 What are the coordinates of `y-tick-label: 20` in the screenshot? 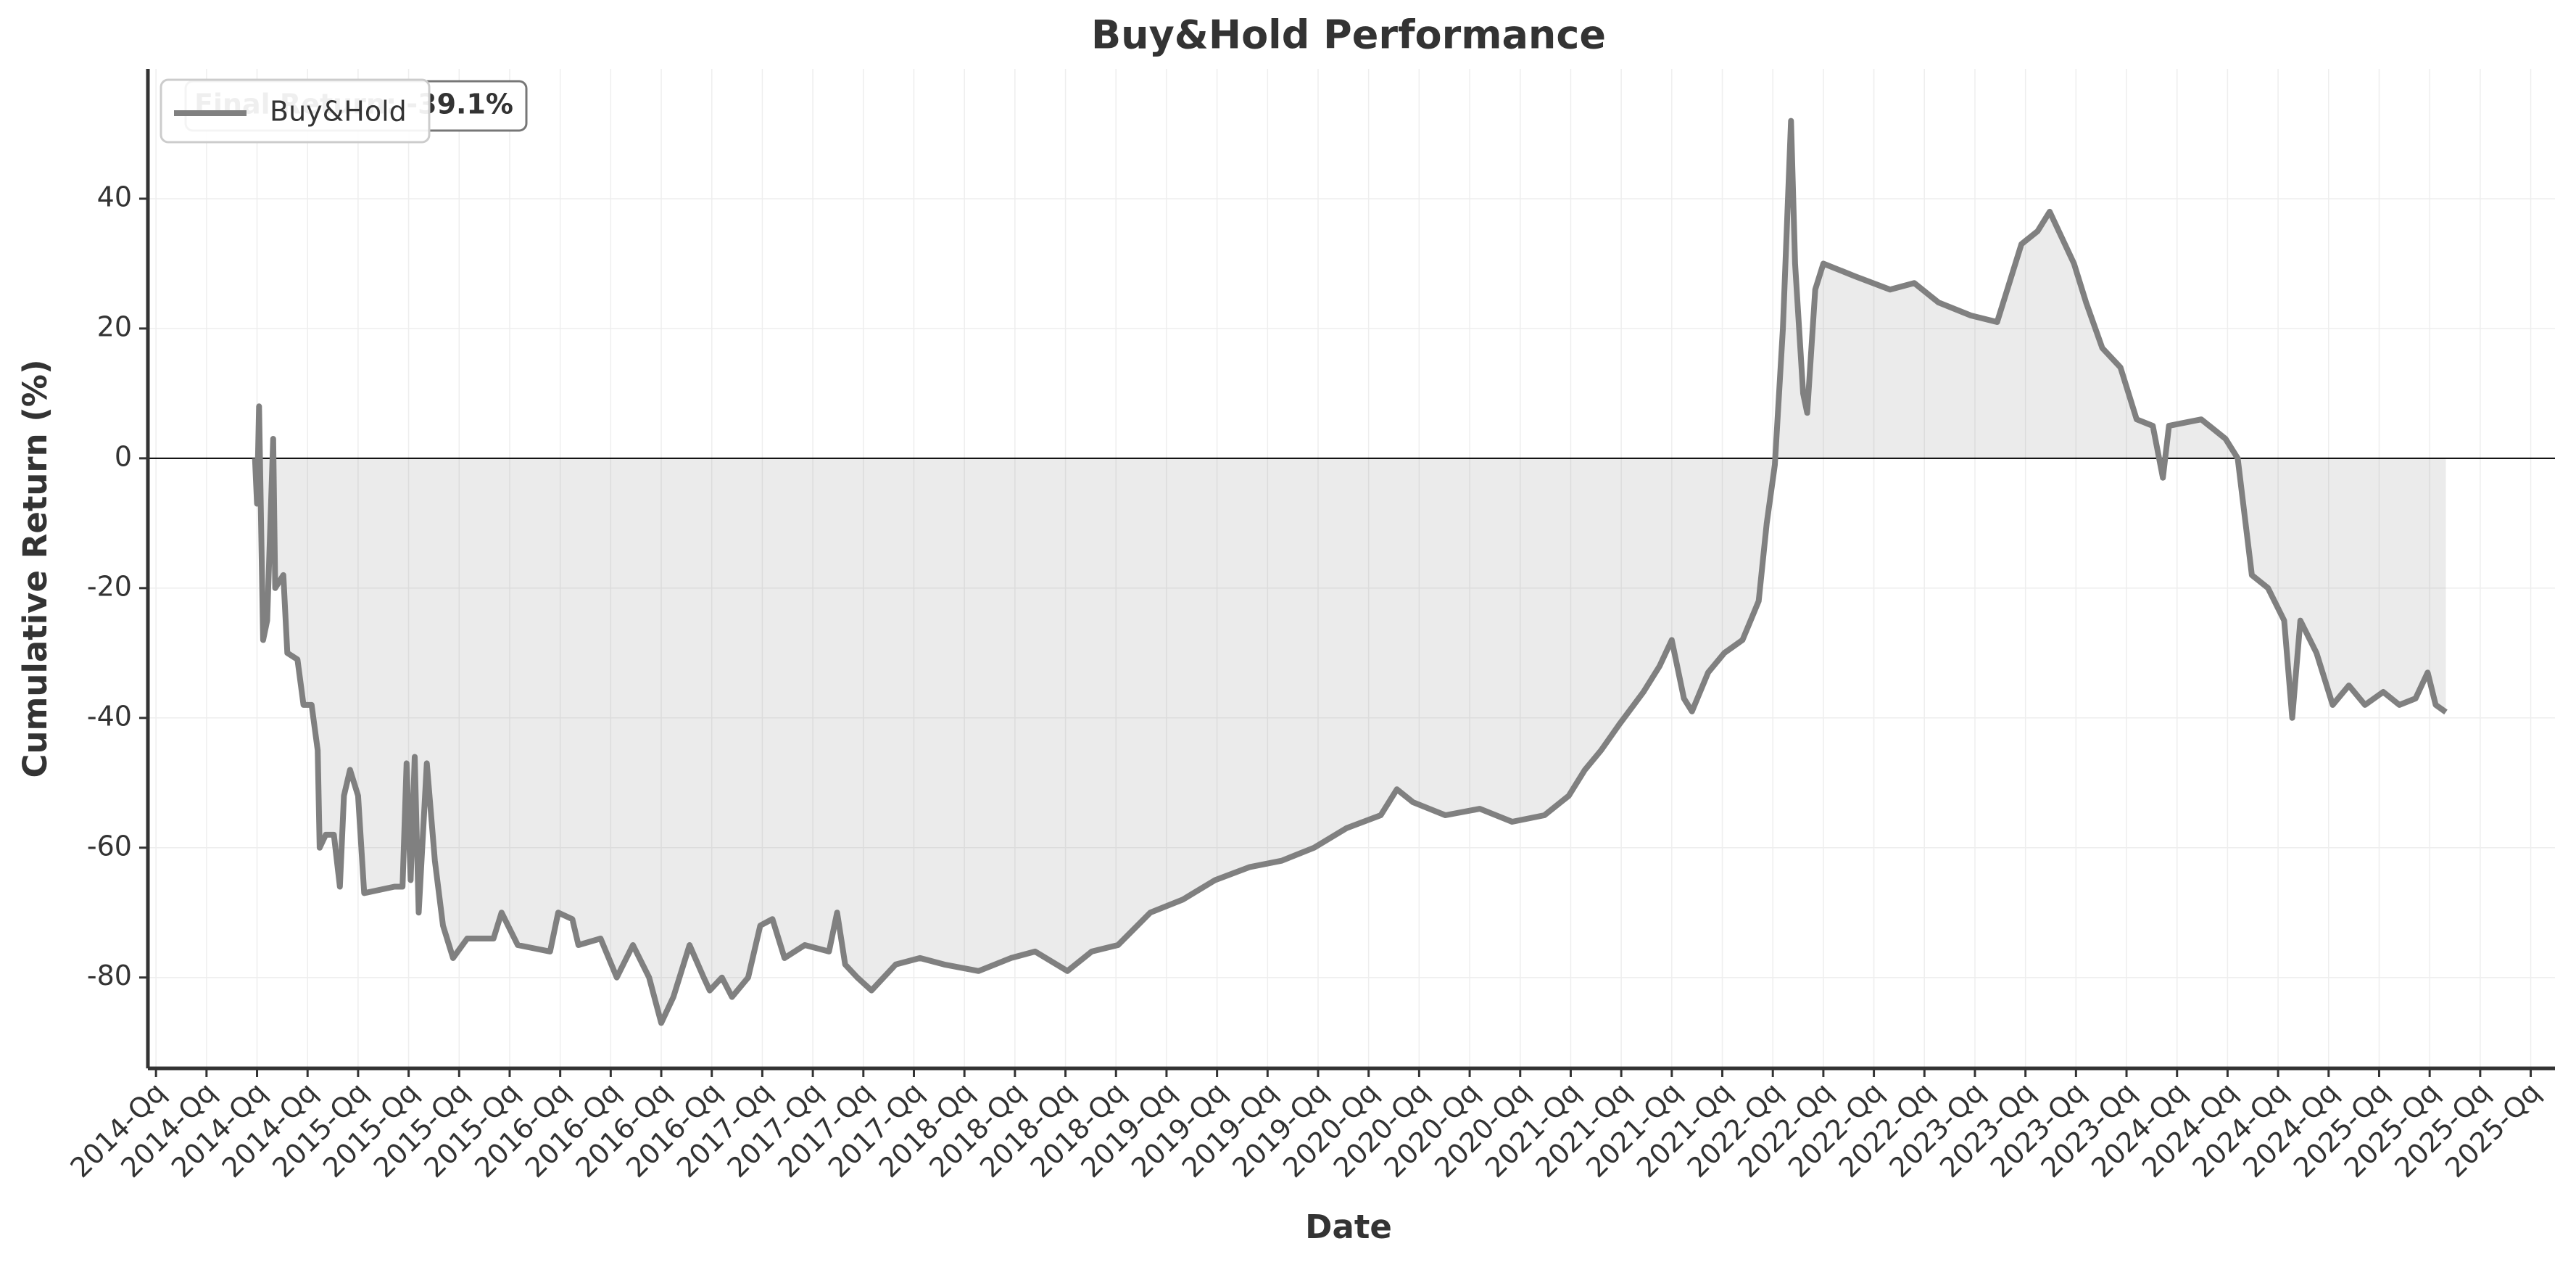 It's located at (115, 326).